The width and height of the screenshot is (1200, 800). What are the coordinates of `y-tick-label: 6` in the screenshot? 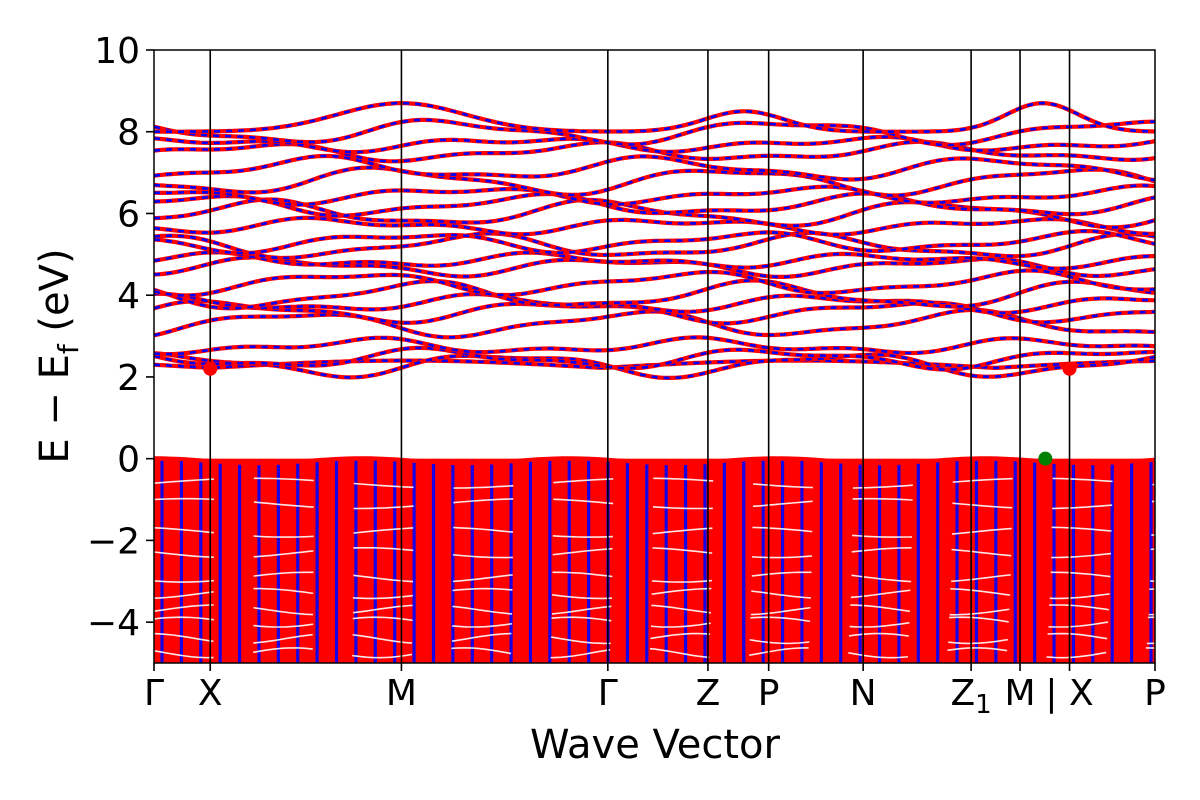 It's located at (128, 214).